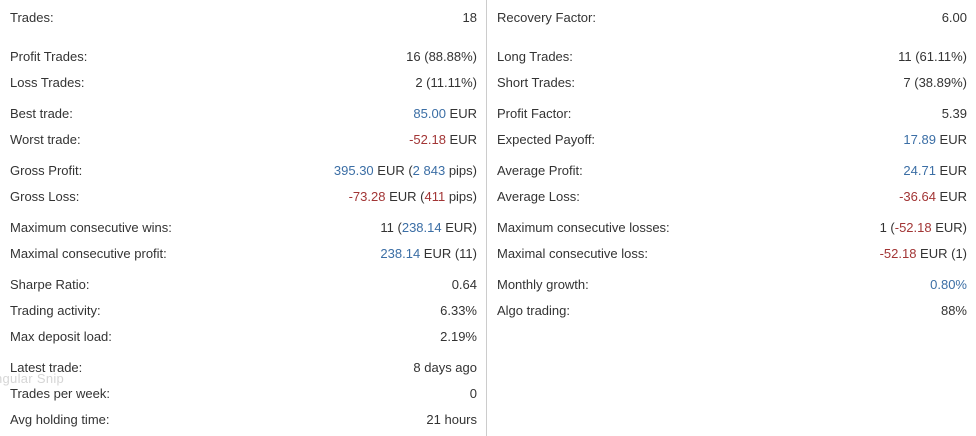  What do you see at coordinates (731, 140) in the screenshot?
I see `stat-row: Expected Payoff: 17.89 EUR` at bounding box center [731, 140].